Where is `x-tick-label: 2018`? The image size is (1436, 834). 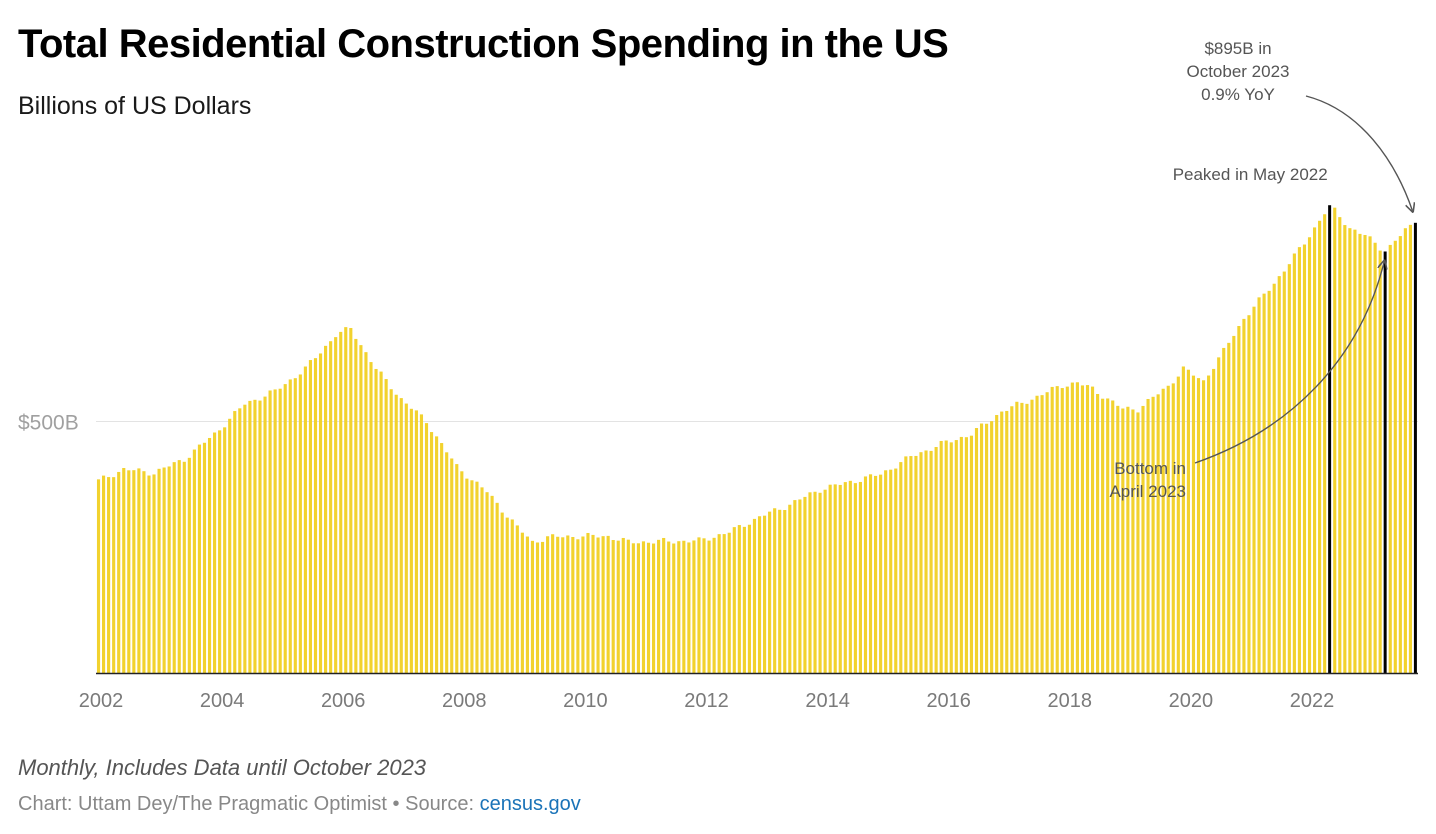
x-tick-label: 2018 is located at coordinates (1070, 701).